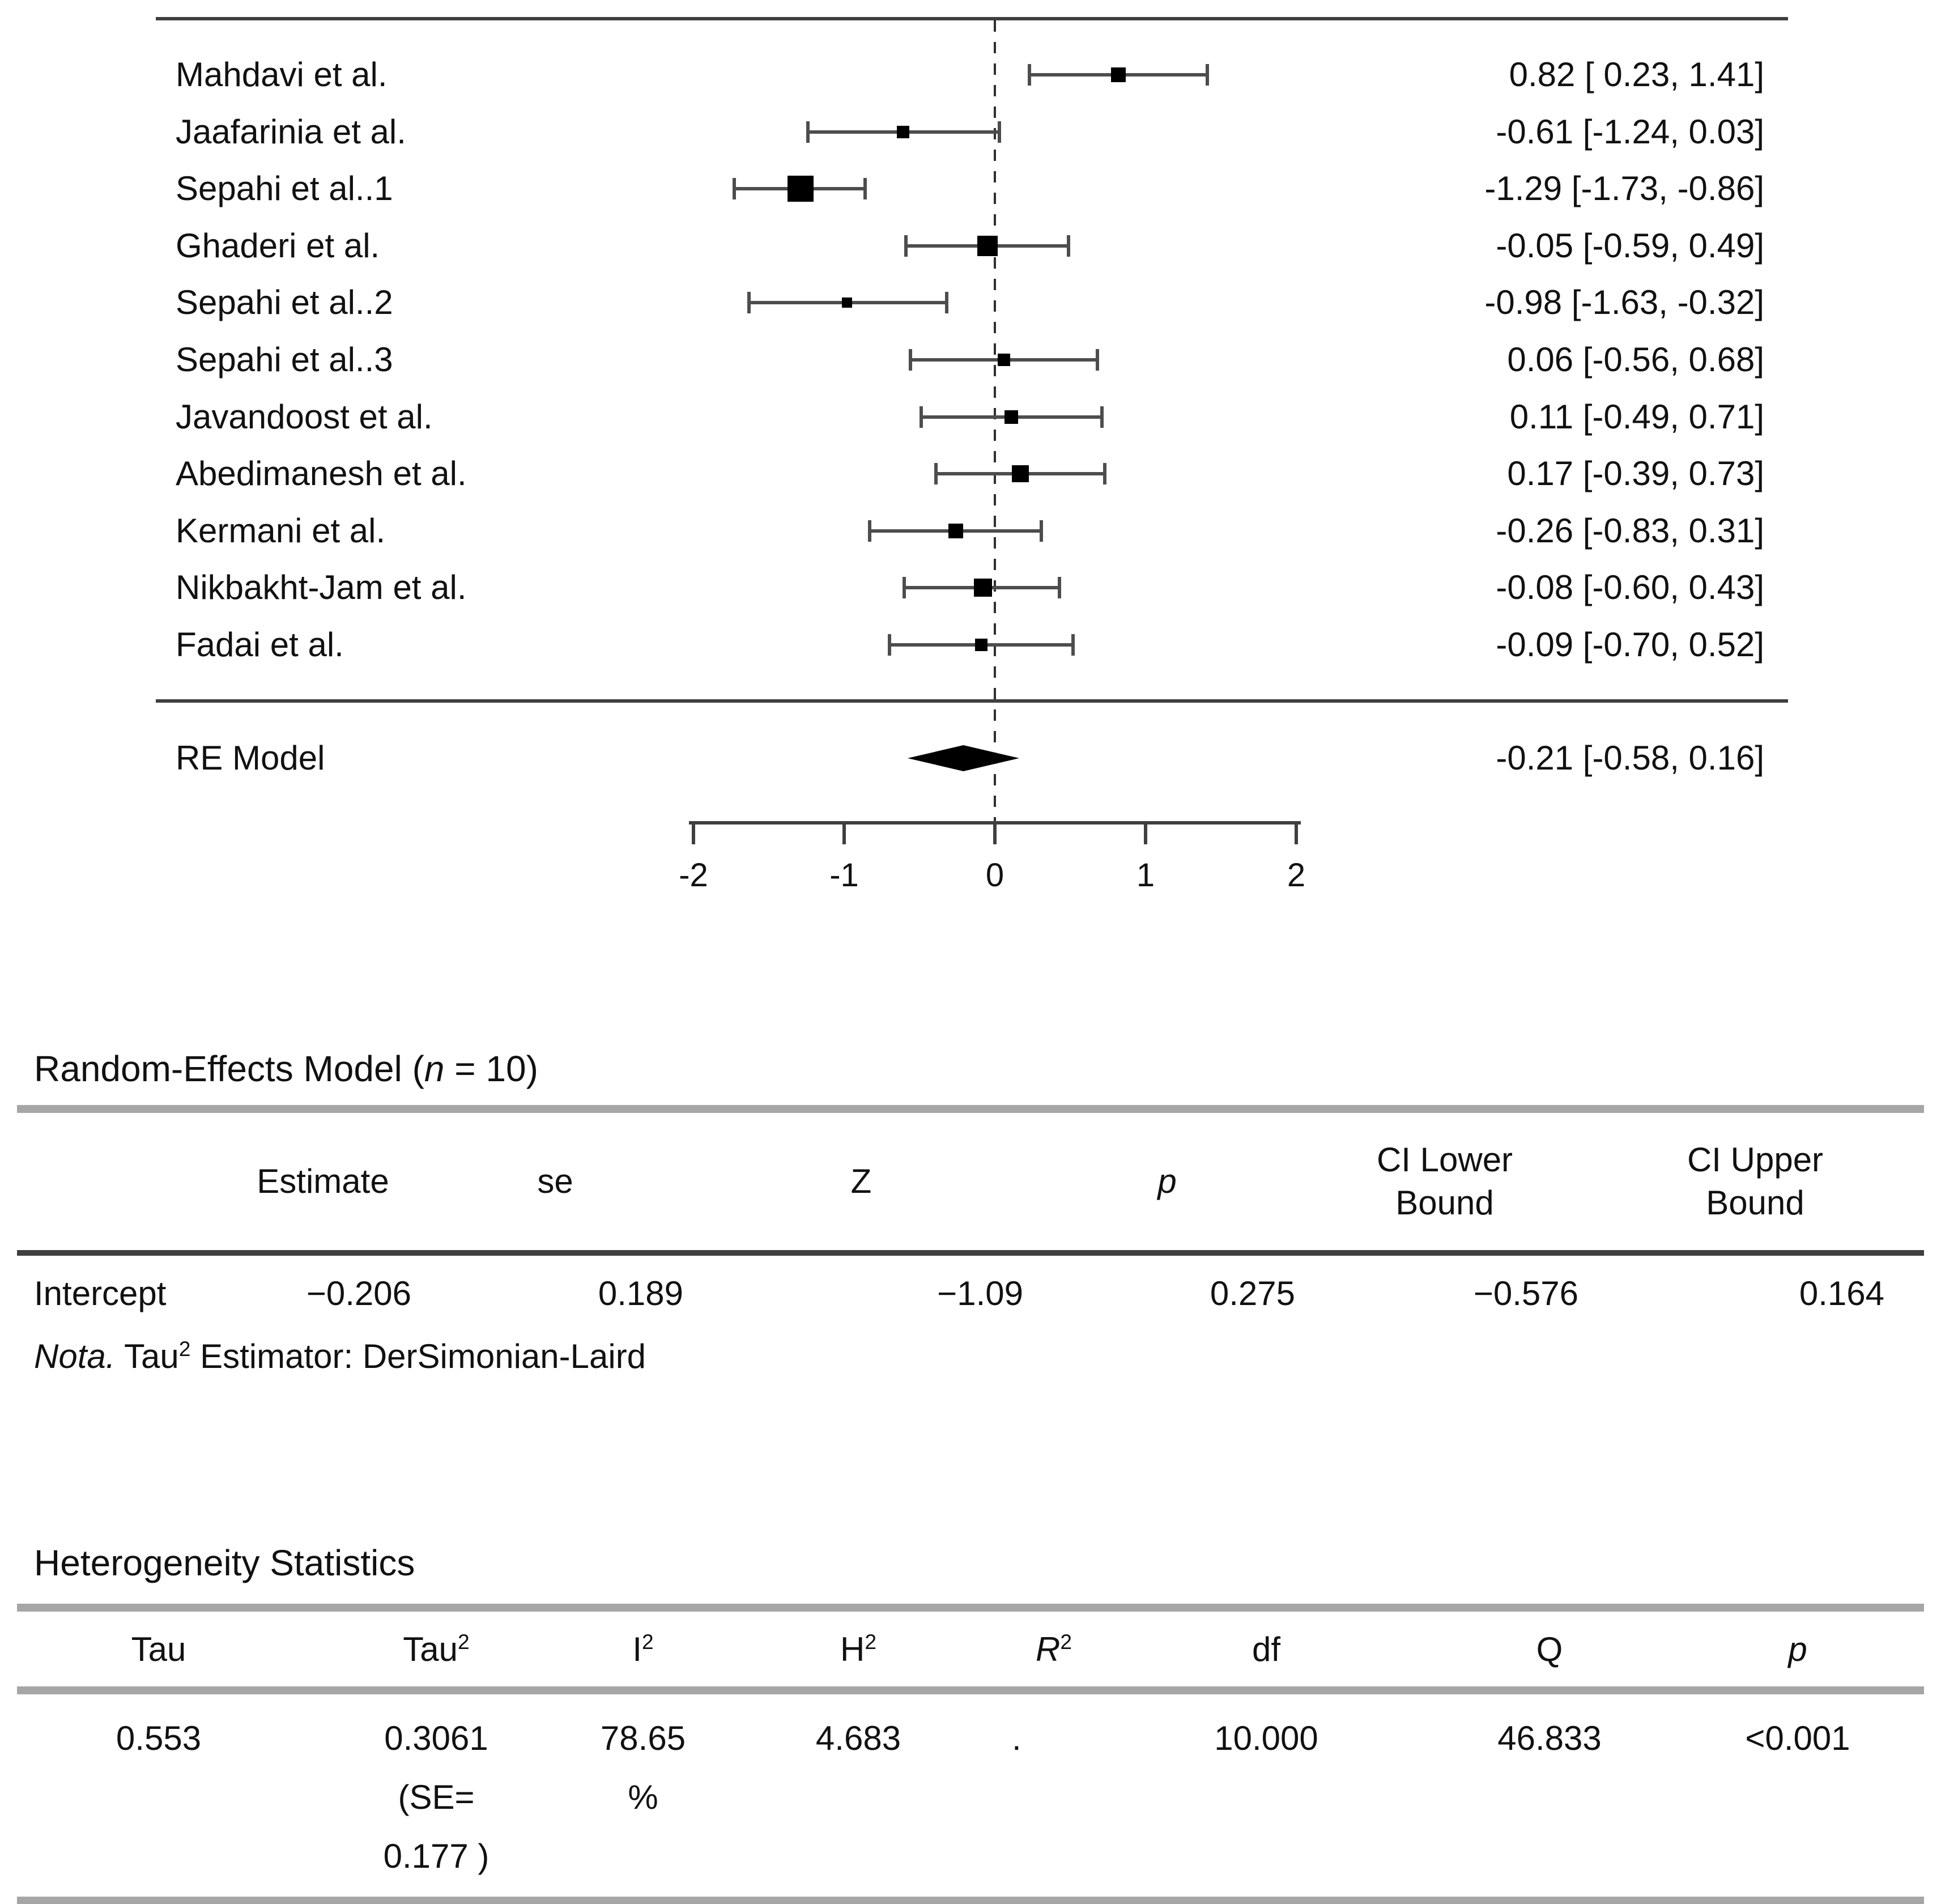 The height and width of the screenshot is (1904, 1941). What do you see at coordinates (184, 1349) in the screenshot?
I see `note-sup: 2` at bounding box center [184, 1349].